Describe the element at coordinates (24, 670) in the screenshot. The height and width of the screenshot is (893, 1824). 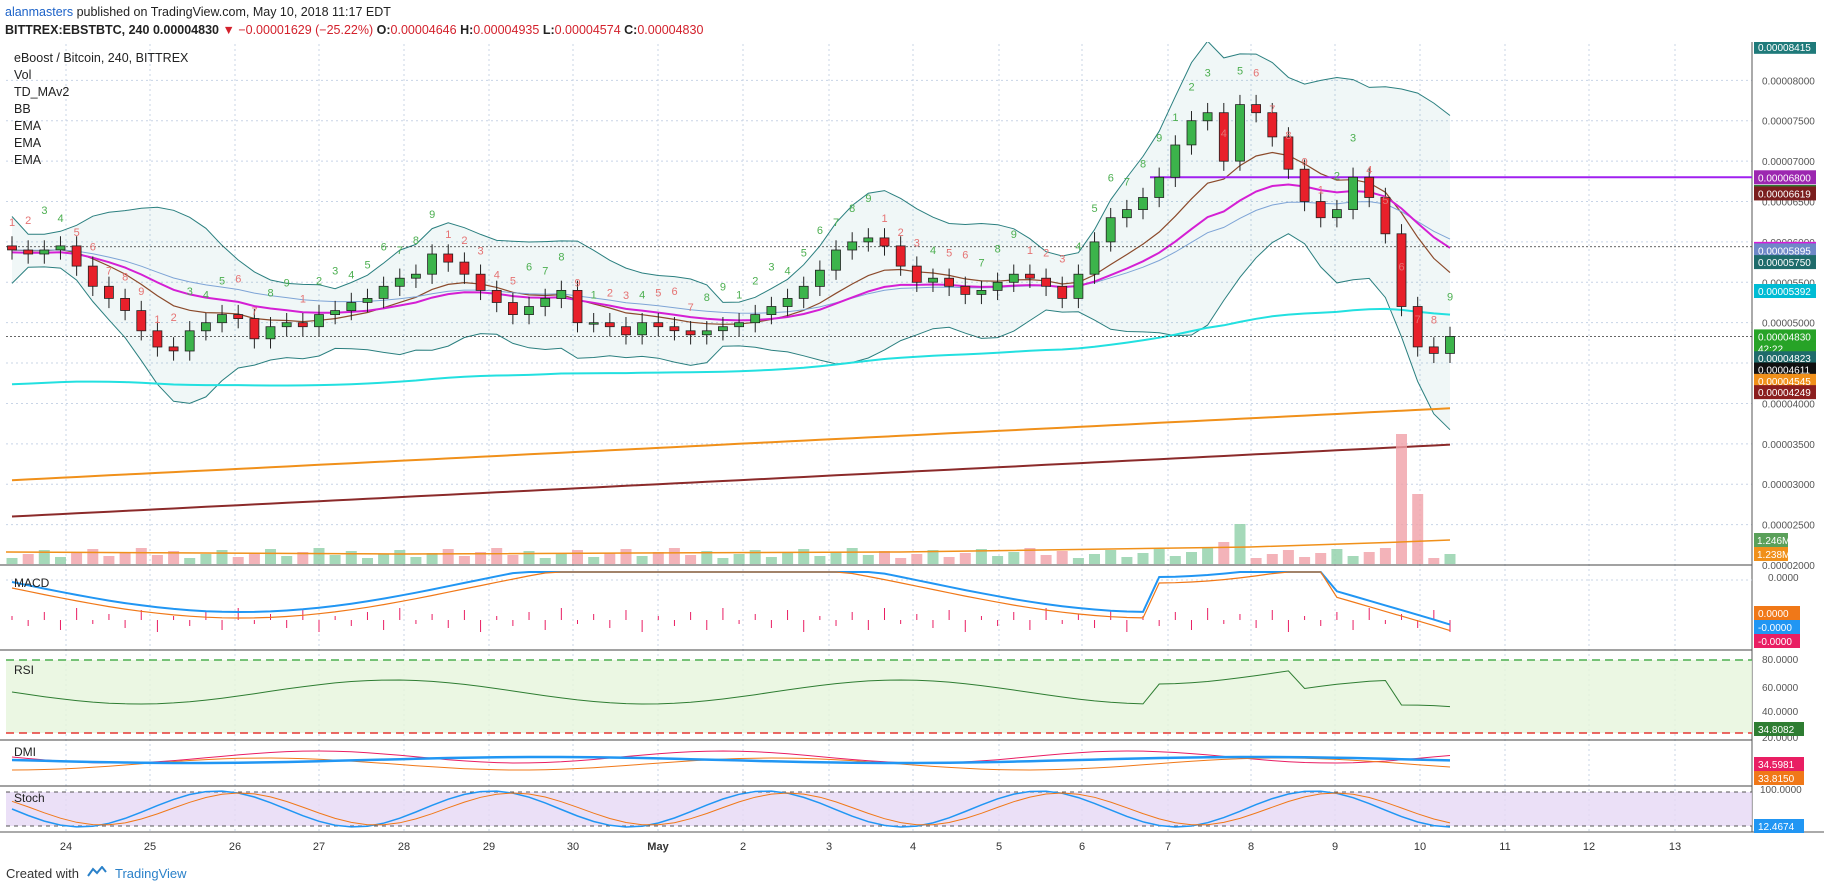
I see `rsi-label: RSI` at that location.